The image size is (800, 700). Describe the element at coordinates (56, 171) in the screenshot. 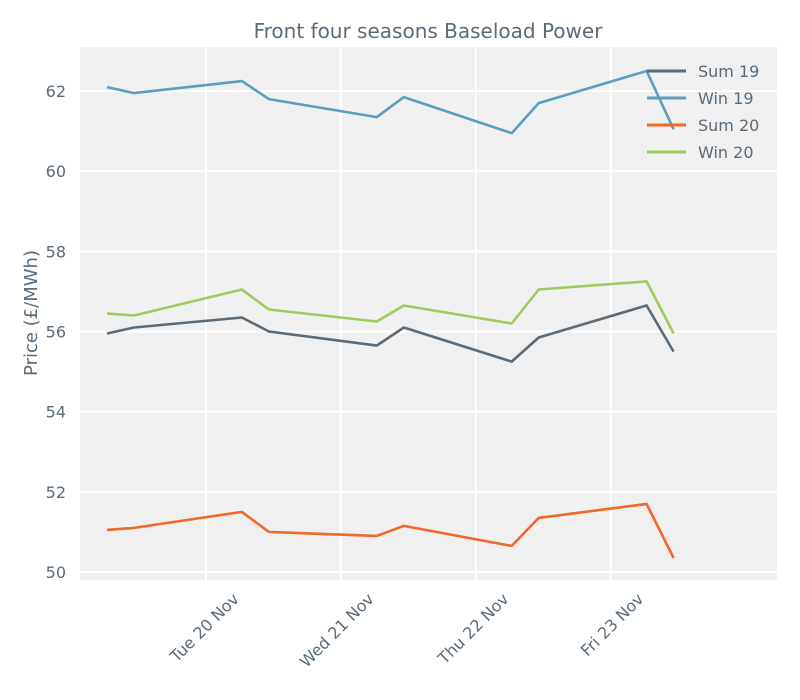

I see `y-tick-label: 60` at that location.